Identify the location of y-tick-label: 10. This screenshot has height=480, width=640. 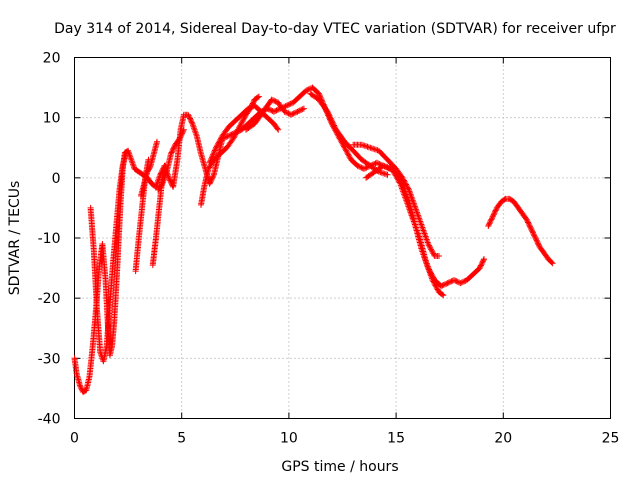
(52, 119).